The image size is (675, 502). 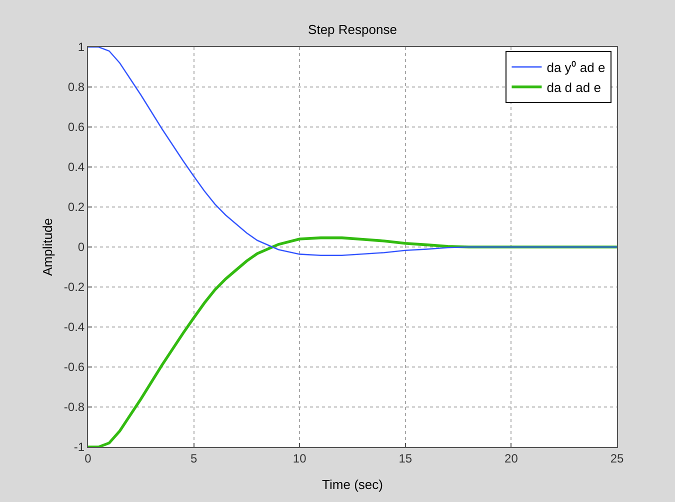 I want to click on y-tick-label: 0.8, so click(x=76, y=87).